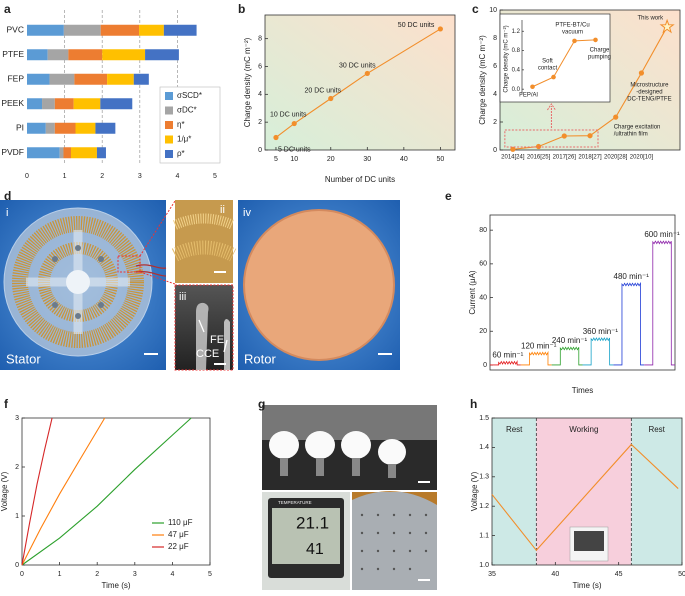  What do you see at coordinates (13, 54) in the screenshot?
I see `category-label: PTFE` at bounding box center [13, 54].